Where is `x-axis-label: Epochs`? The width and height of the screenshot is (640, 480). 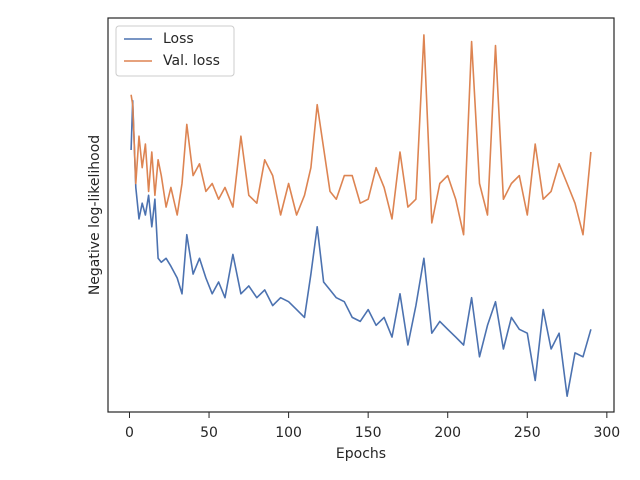 x-axis-label: Epochs is located at coordinates (361, 454).